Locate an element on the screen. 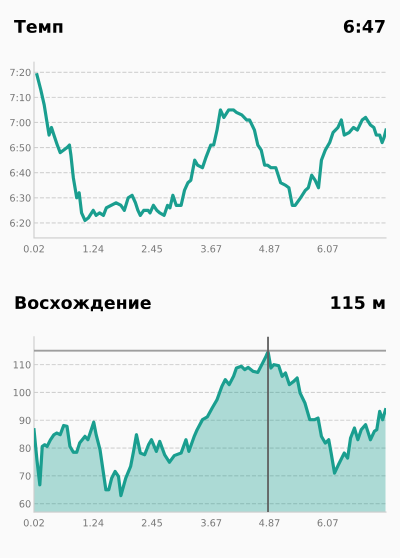  y-tick-label: 7:10 is located at coordinates (20, 98).